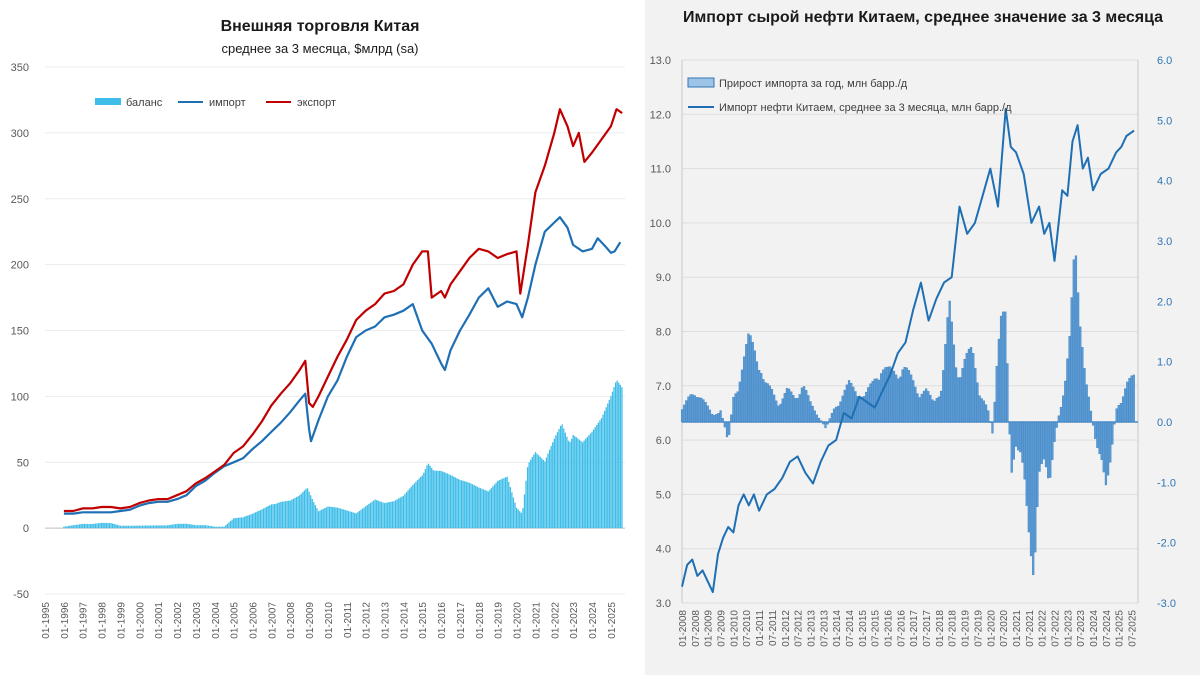  I want to click on y-right-tick-label: -2.0, so click(1166, 544).